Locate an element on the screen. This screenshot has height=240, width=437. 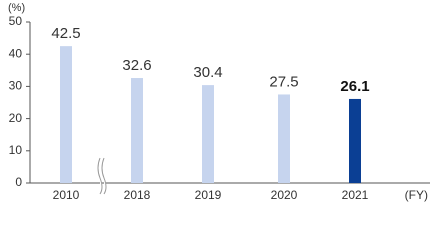
x-tick-label: 2021 is located at coordinates (355, 195).